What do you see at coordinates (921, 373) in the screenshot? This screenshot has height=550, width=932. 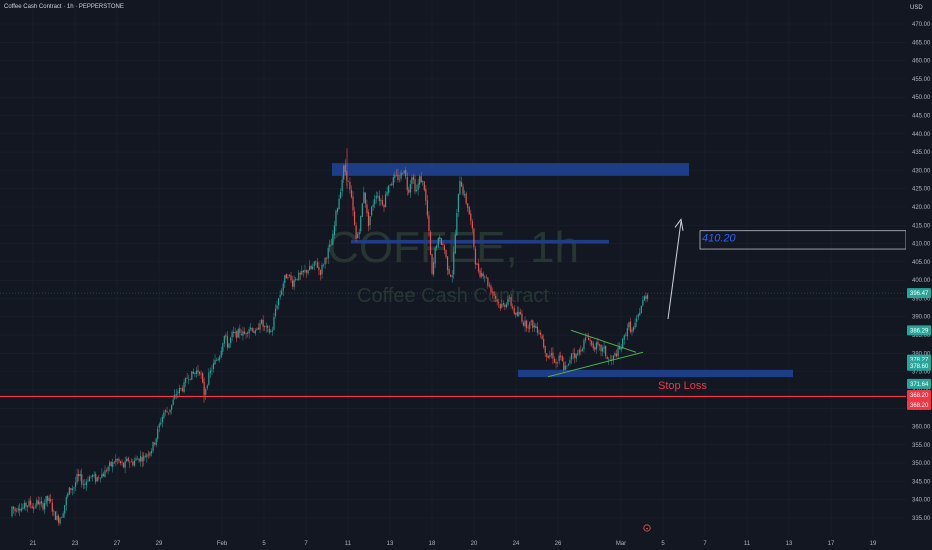 I see `price-tick-label: 375.00` at bounding box center [921, 373].